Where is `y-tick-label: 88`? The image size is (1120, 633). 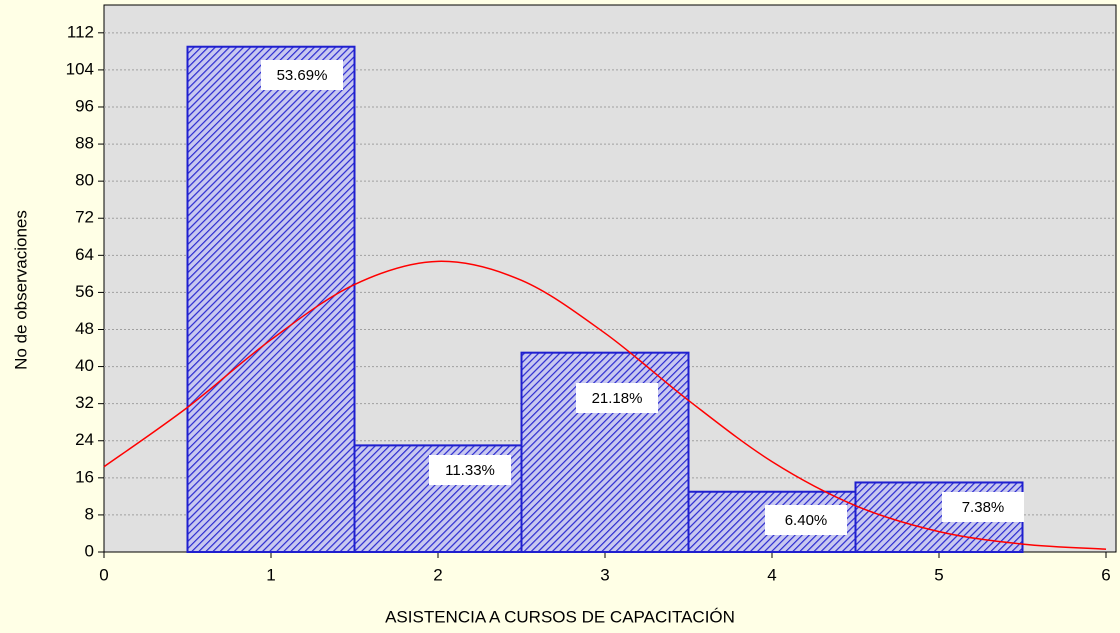 y-tick-label: 88 is located at coordinates (84, 143).